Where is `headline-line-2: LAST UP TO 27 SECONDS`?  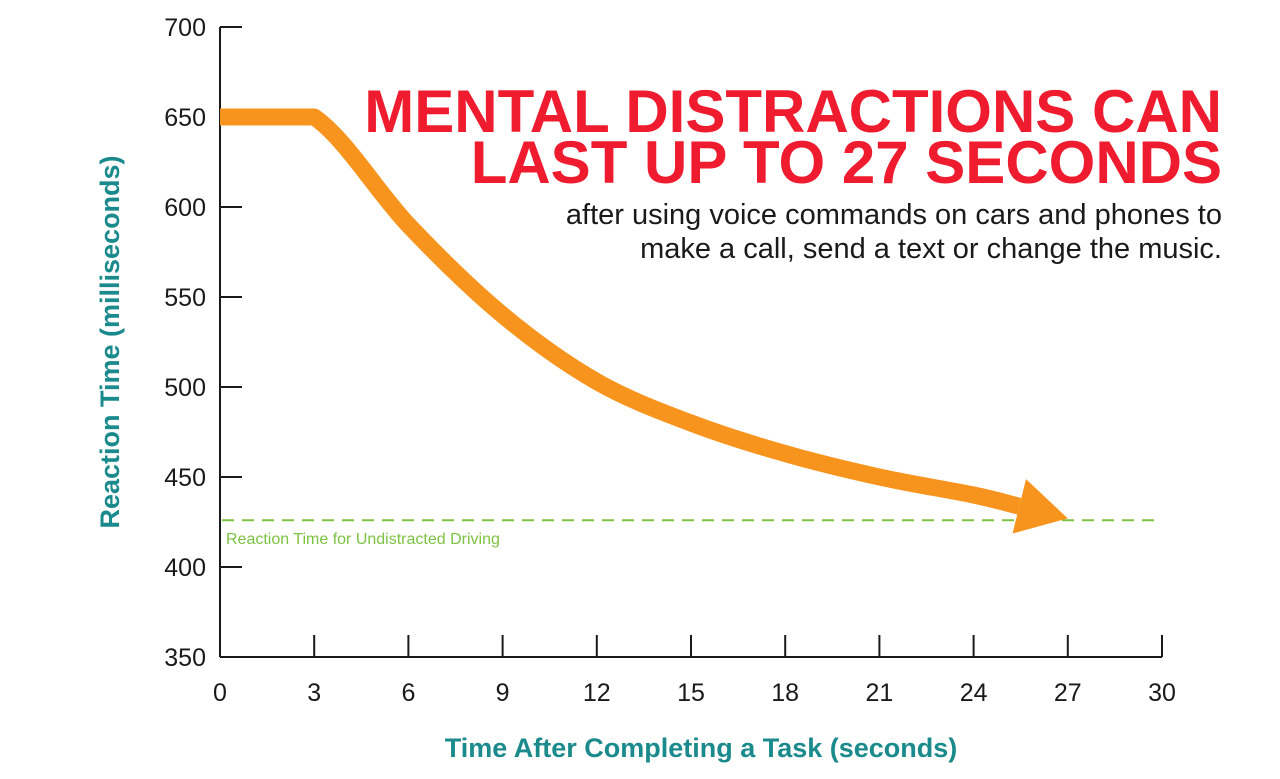 headline-line-2: LAST UP TO 27 SECONDS is located at coordinates (846, 162).